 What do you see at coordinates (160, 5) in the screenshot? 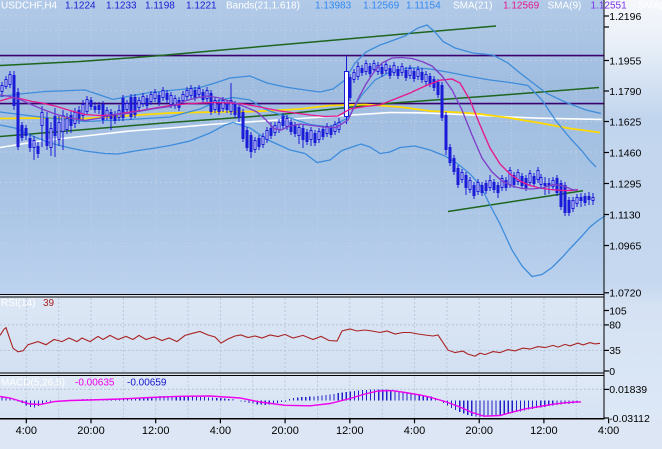
I see `svg-text: 1.1198` at bounding box center [160, 5].